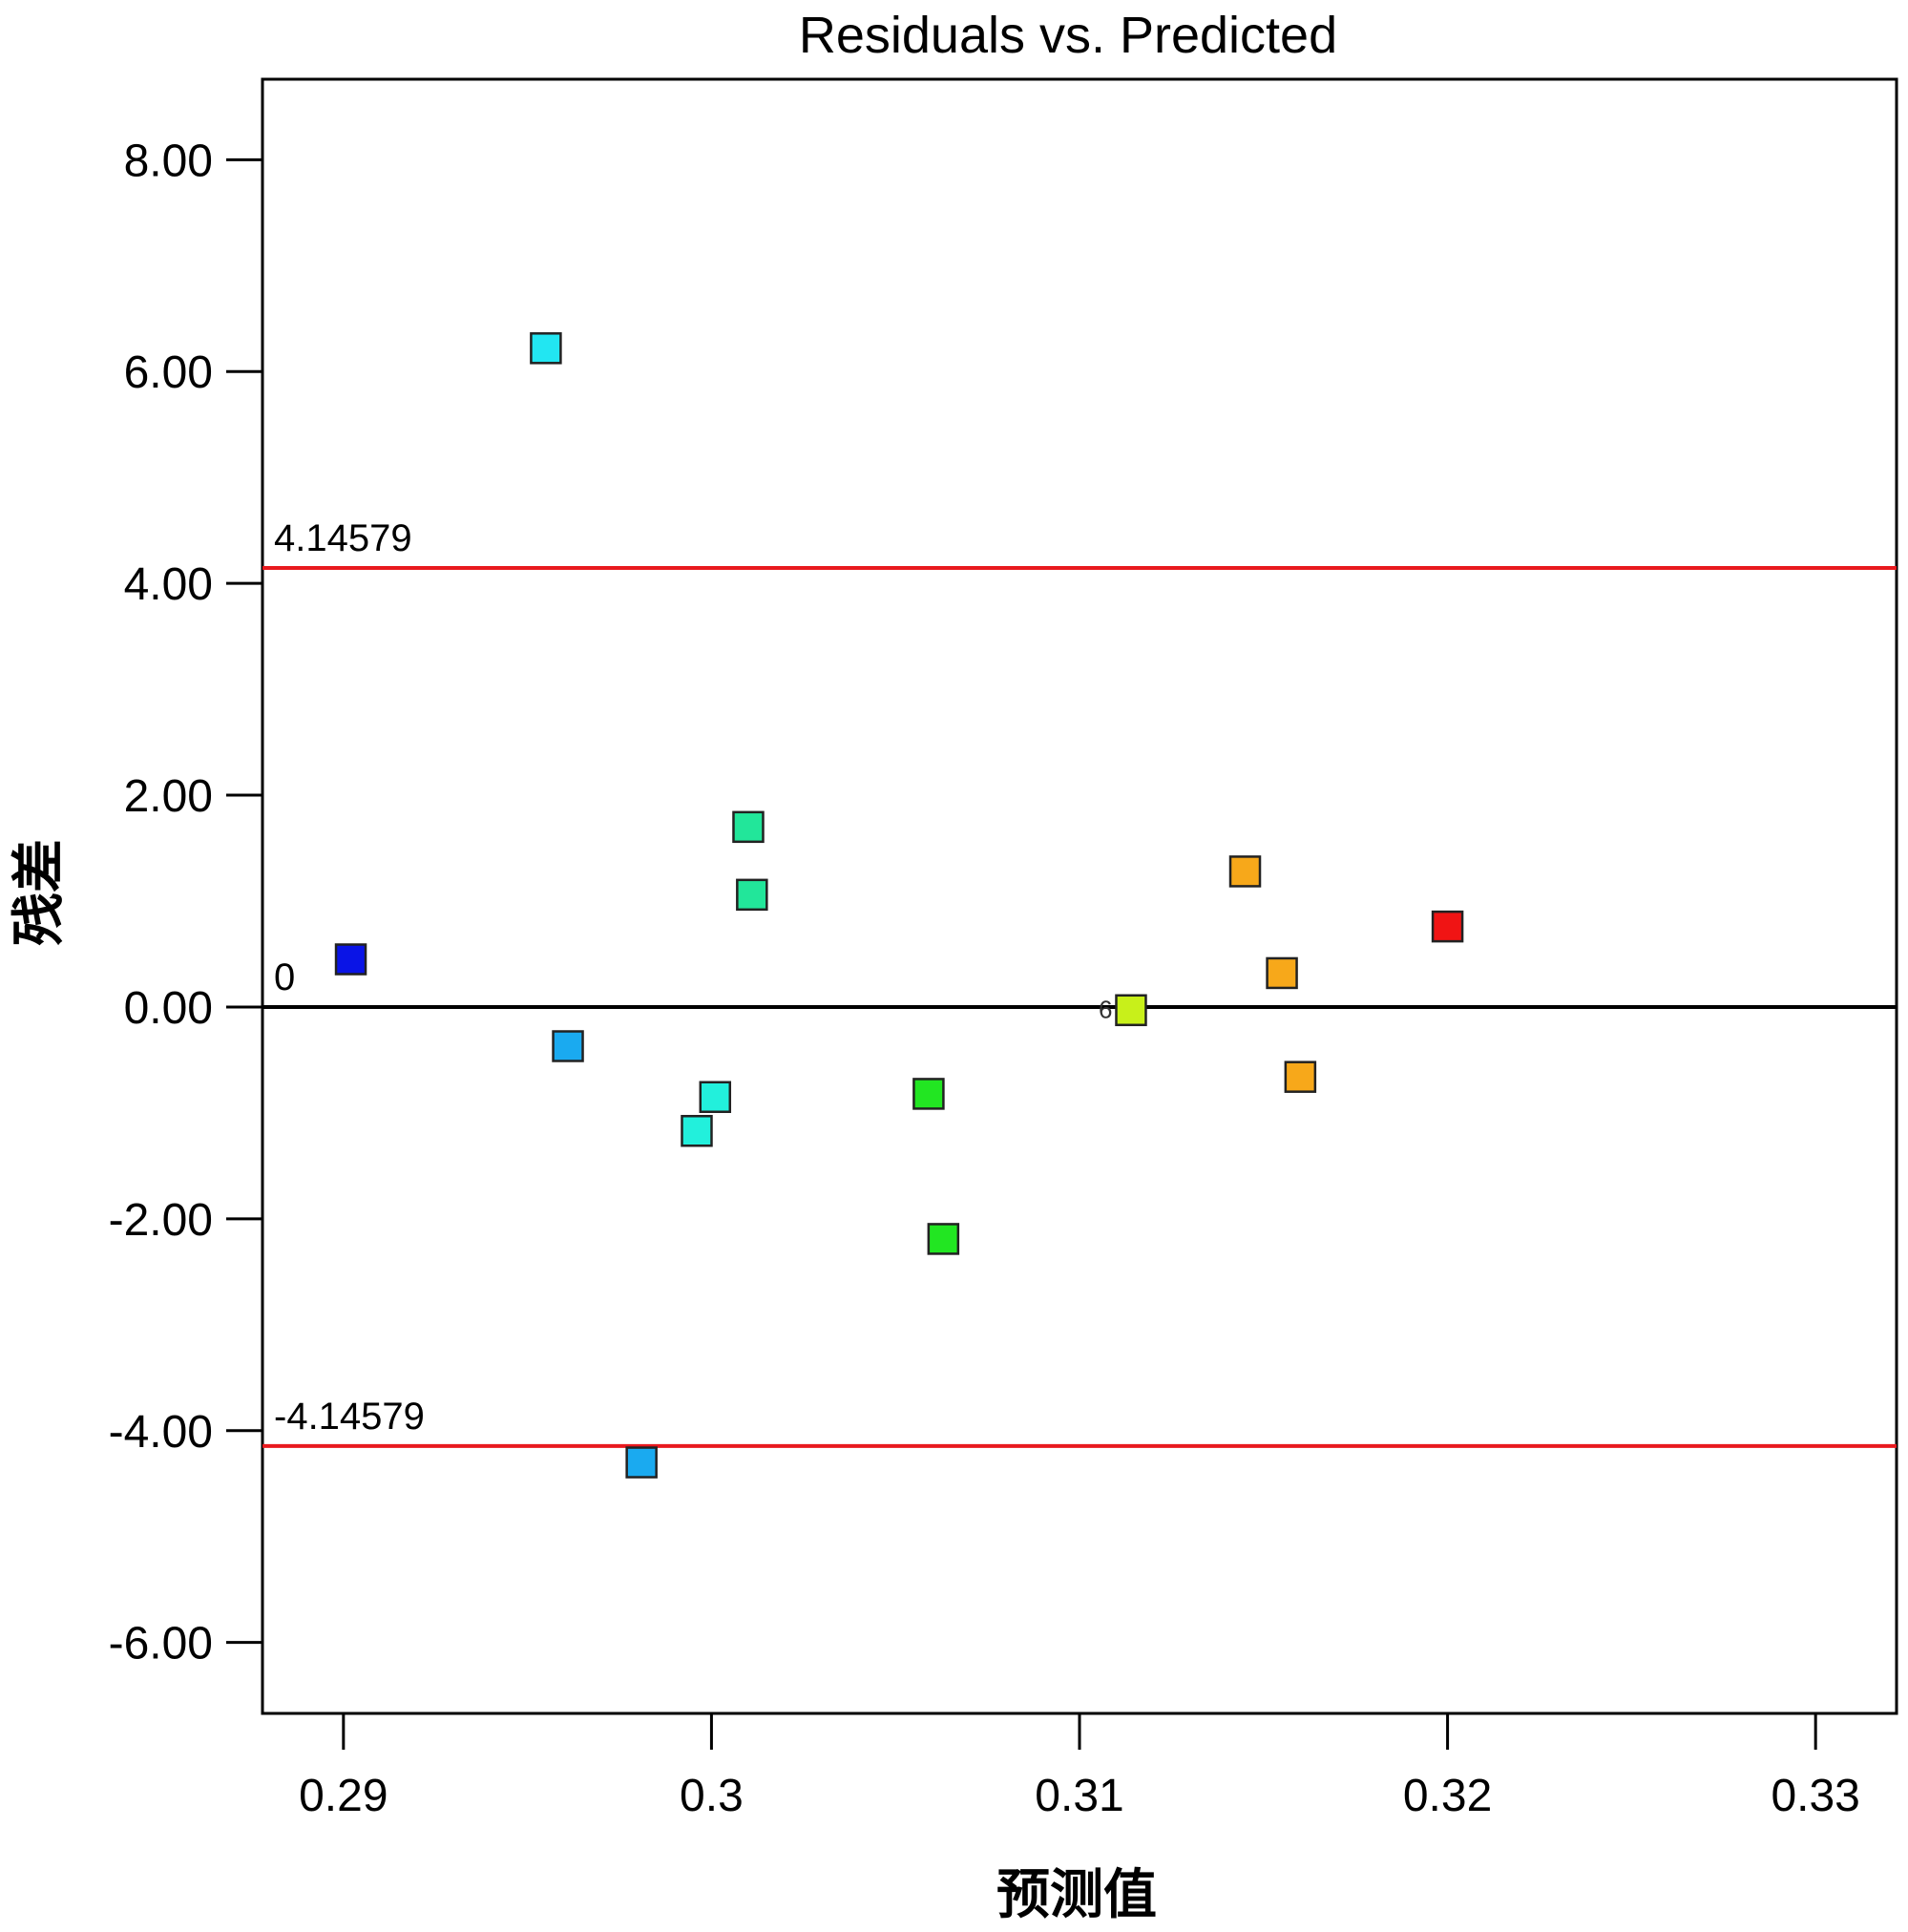  I want to click on x-axis-label: 预测值, so click(1077, 1895).